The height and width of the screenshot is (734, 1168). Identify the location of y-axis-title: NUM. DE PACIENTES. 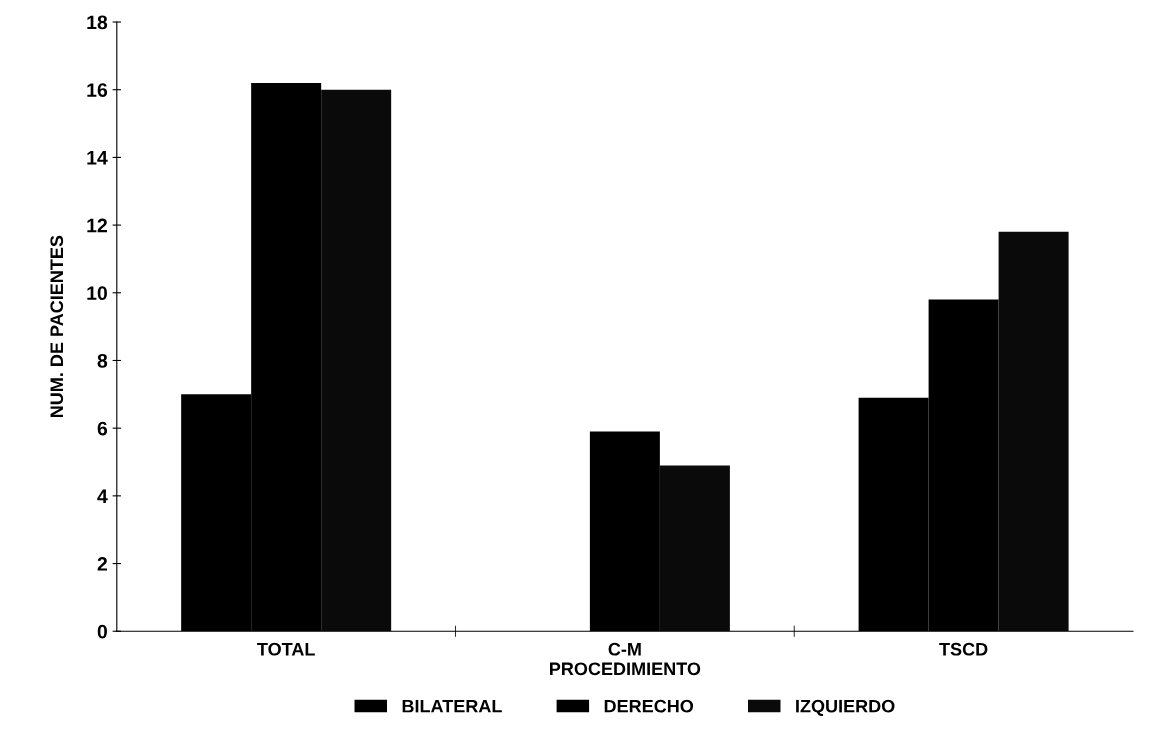
(57, 326).